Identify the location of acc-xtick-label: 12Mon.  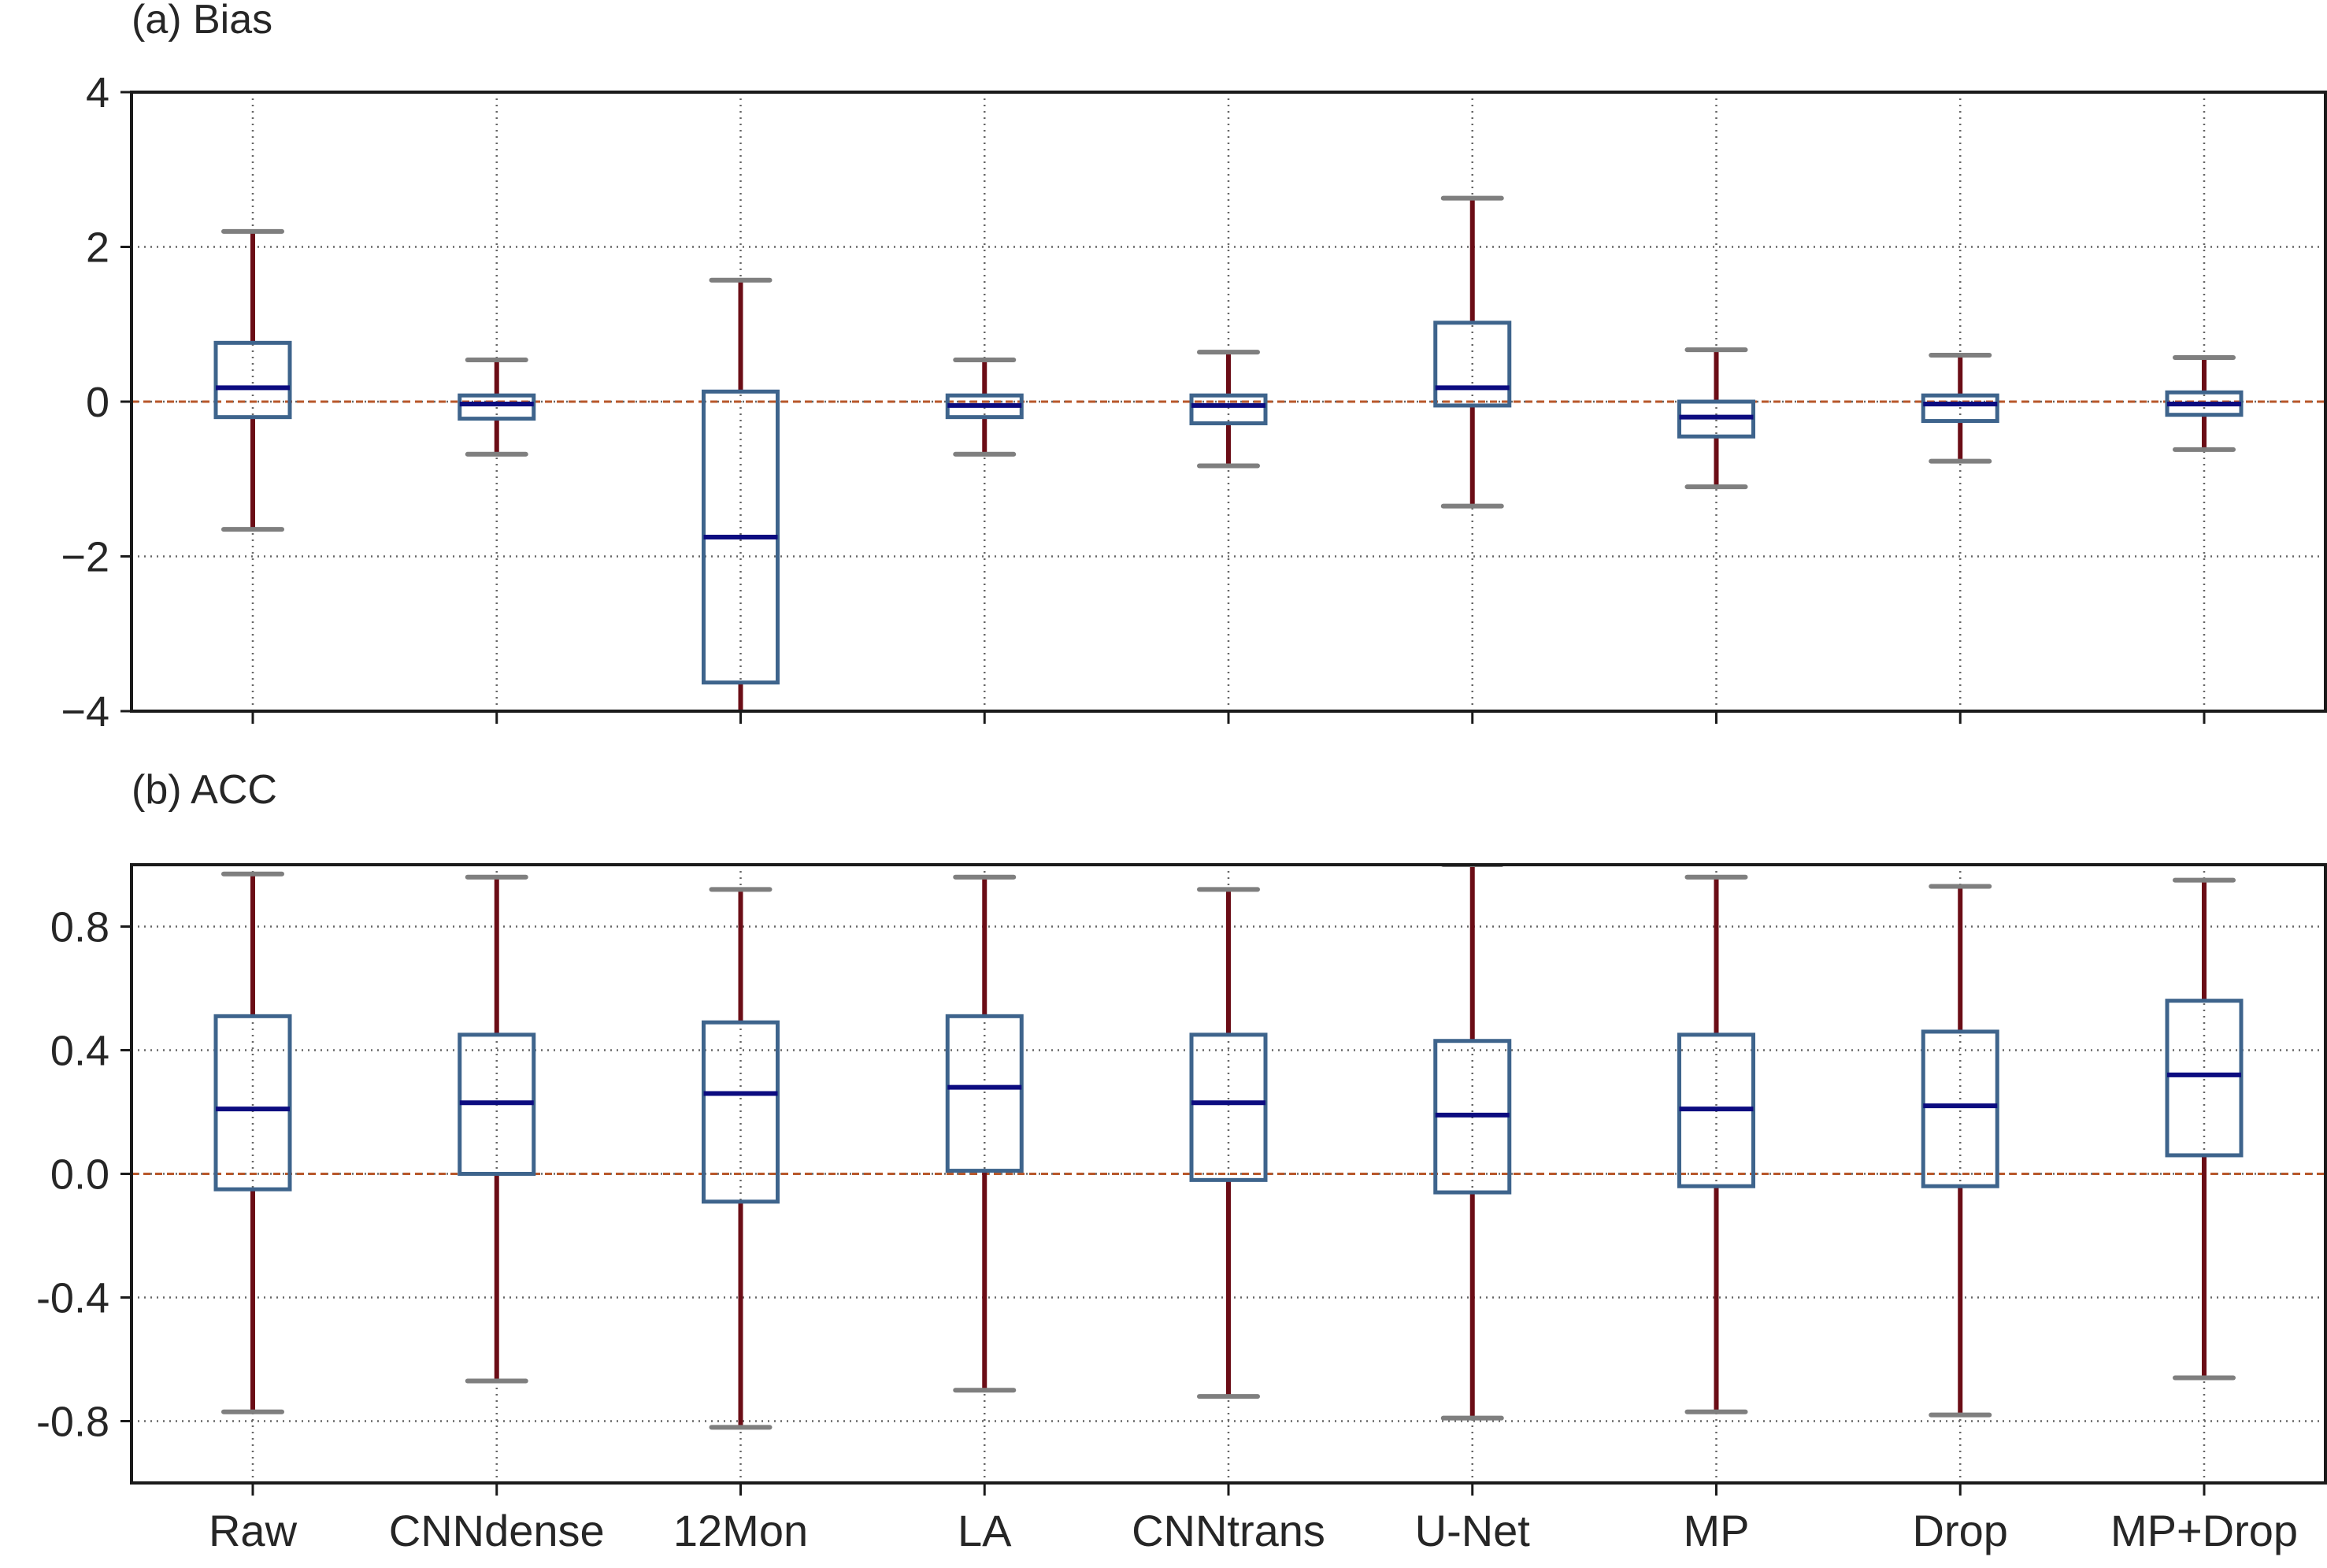
(740, 1530).